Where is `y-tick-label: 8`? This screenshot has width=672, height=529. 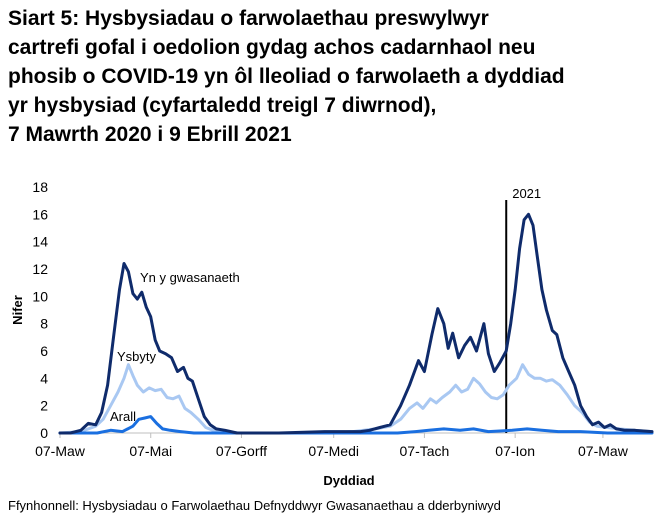
y-tick-label: 8 is located at coordinates (44, 324).